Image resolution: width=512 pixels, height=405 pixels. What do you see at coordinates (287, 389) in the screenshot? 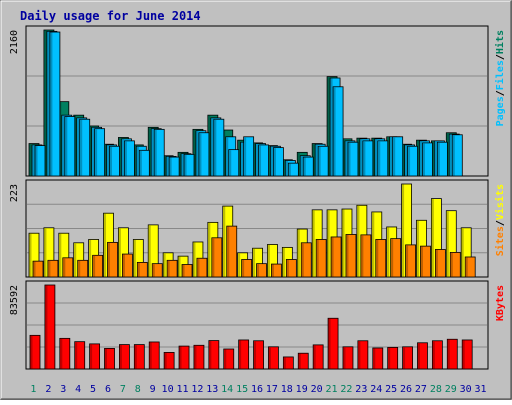
I see `day-label-18: 18` at bounding box center [287, 389].